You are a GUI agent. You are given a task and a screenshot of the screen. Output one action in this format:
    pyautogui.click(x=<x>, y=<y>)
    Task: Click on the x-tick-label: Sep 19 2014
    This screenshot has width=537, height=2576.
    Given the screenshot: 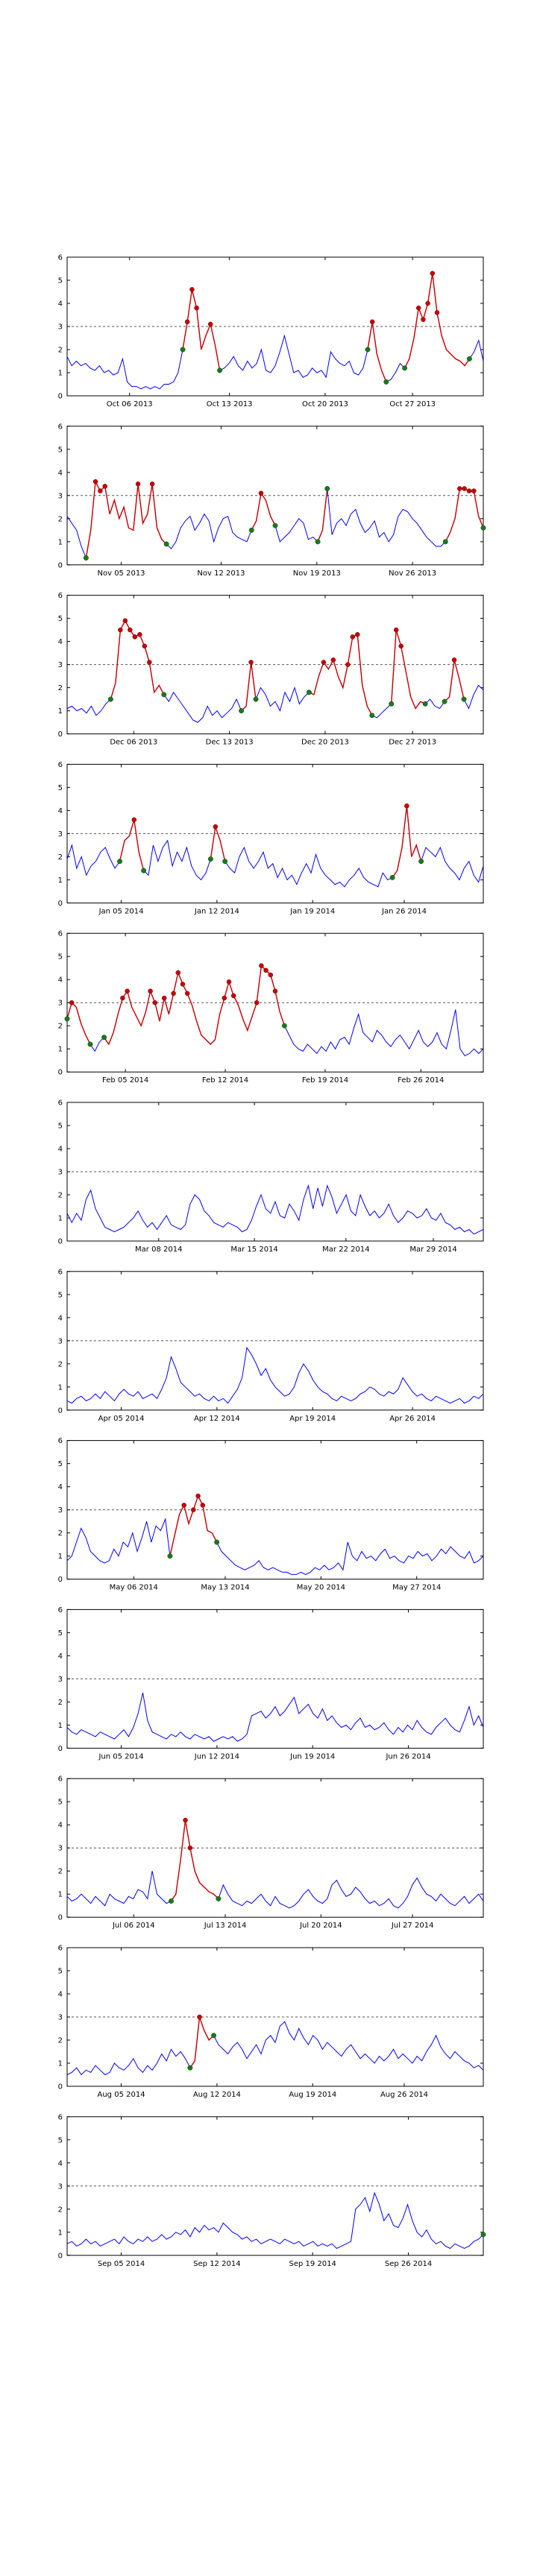 What is the action you would take?
    pyautogui.click(x=312, y=2264)
    